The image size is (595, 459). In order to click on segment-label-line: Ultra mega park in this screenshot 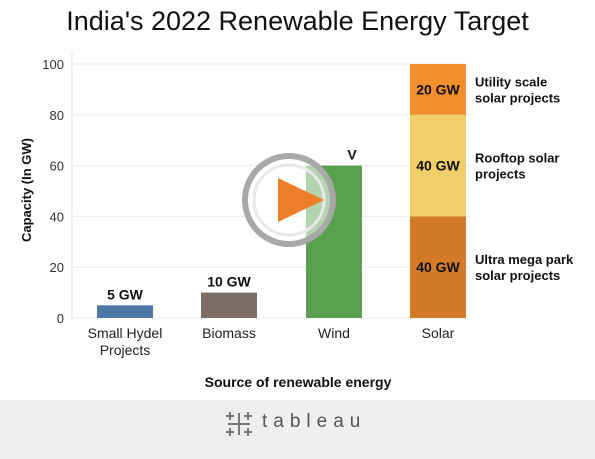, I will do `click(524, 259)`.